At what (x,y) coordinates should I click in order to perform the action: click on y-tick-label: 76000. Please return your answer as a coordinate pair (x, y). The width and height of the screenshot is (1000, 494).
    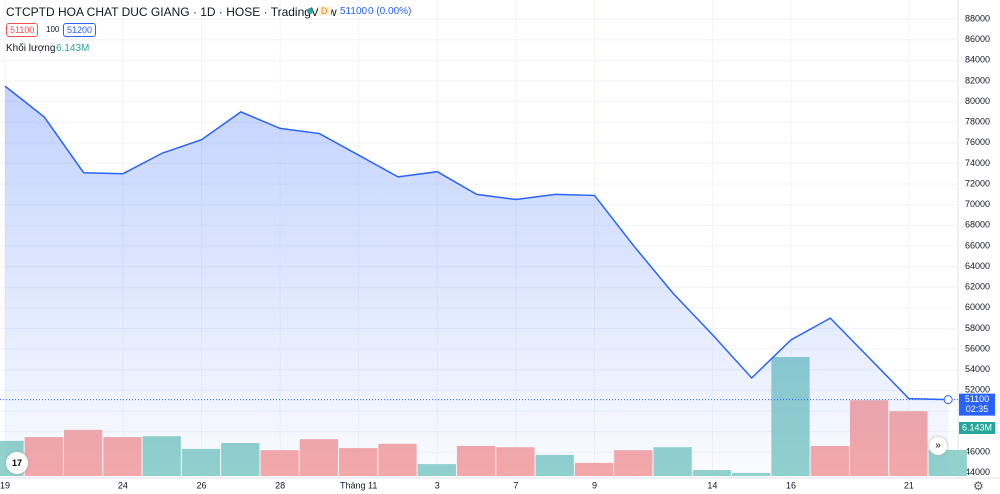
    Looking at the image, I should click on (977, 142).